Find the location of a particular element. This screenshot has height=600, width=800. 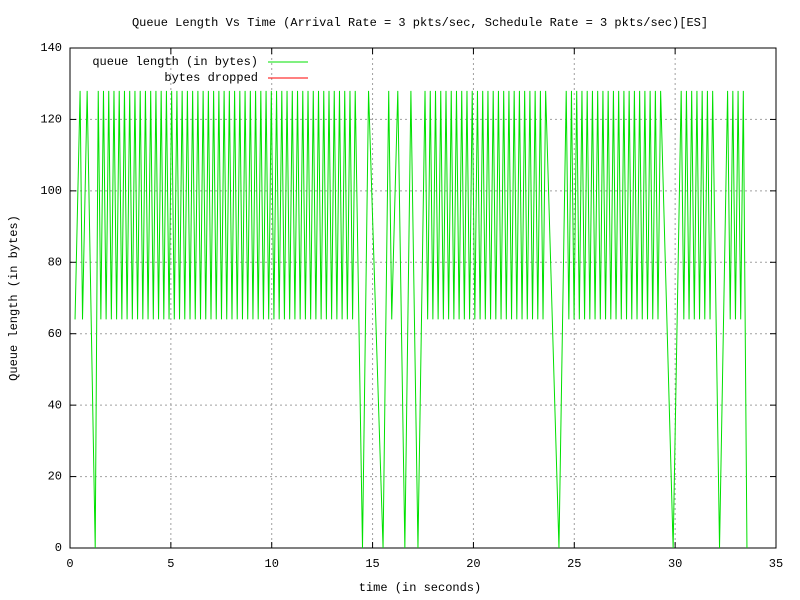

x-tick-label: 5 is located at coordinates (170, 564).